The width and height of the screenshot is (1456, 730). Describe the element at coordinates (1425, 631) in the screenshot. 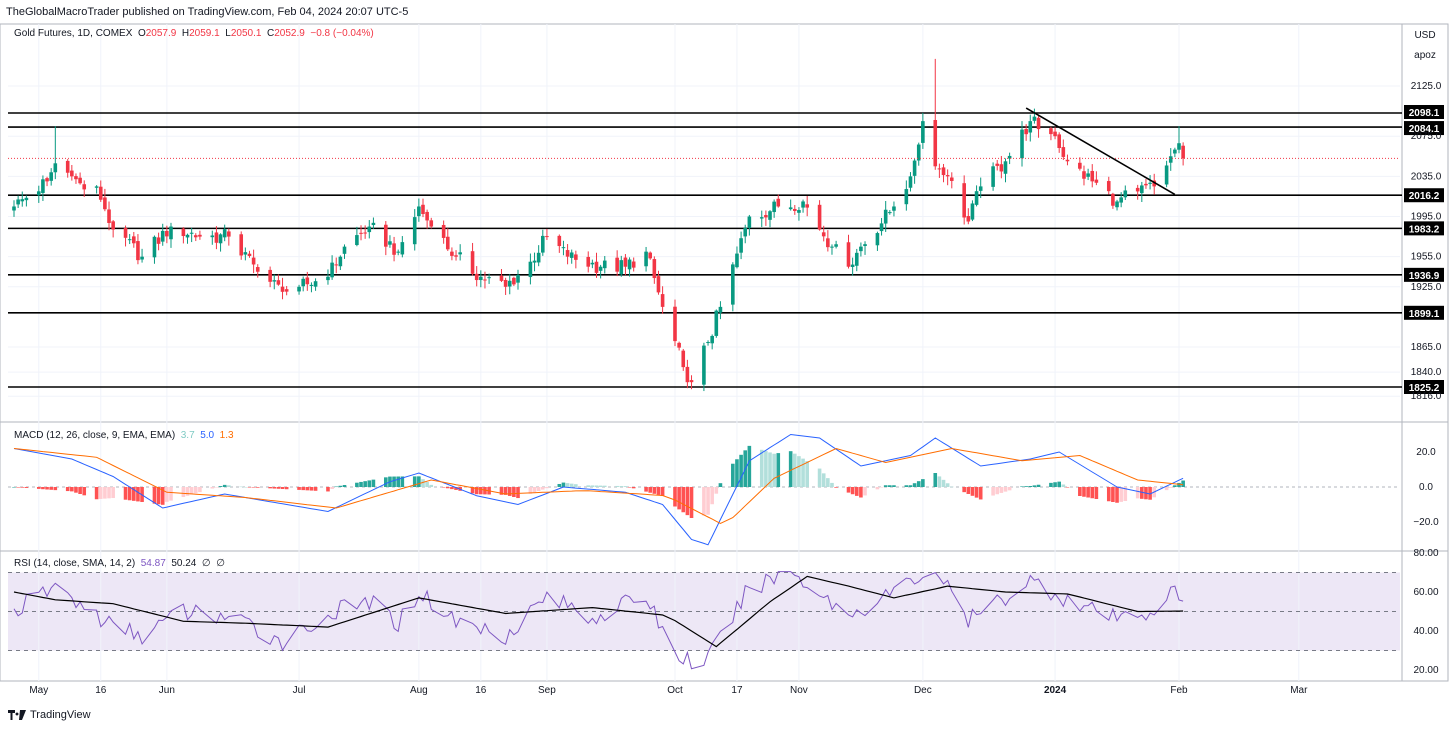

I see `rsi-tick-2: 40.00` at that location.